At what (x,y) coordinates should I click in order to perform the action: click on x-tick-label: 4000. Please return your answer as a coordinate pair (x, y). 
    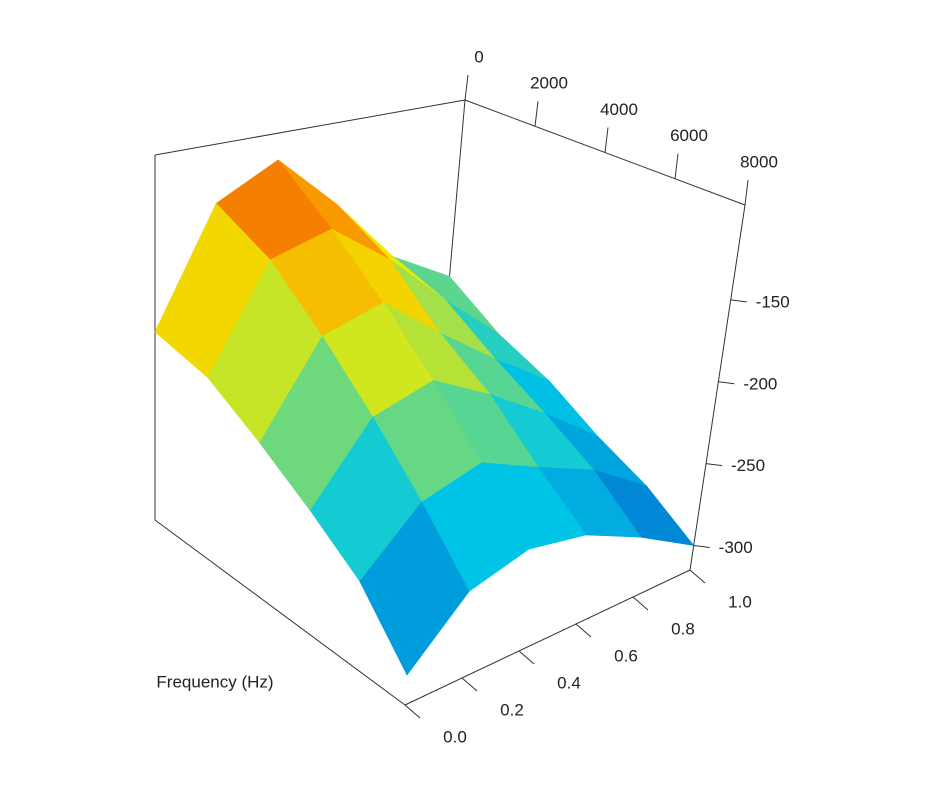
    Looking at the image, I should click on (619, 109).